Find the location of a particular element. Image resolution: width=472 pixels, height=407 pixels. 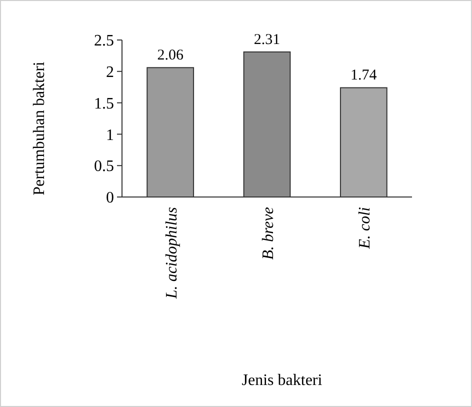

x-tick-label: L. acidophilus is located at coordinates (171, 253).